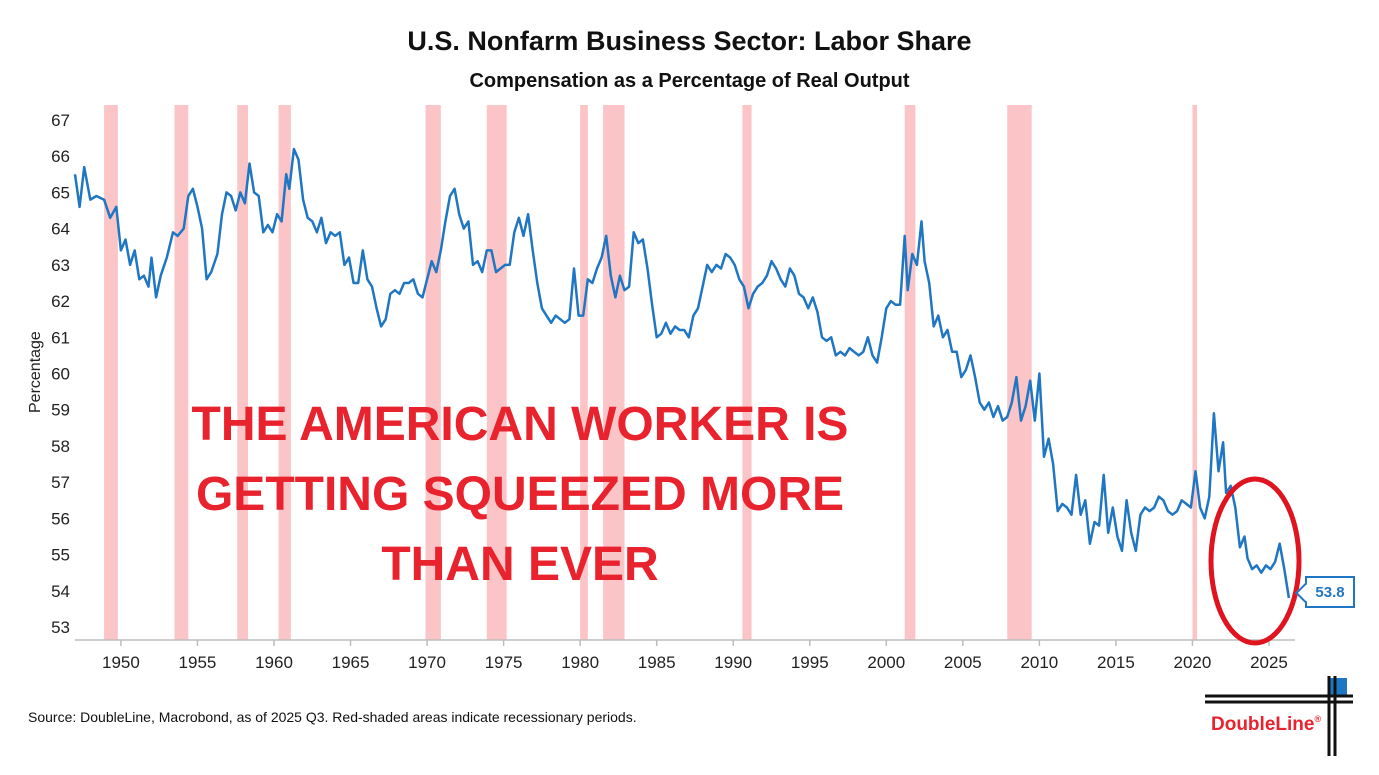  What do you see at coordinates (1193, 662) in the screenshot?
I see `x-tick-label: 2020` at bounding box center [1193, 662].